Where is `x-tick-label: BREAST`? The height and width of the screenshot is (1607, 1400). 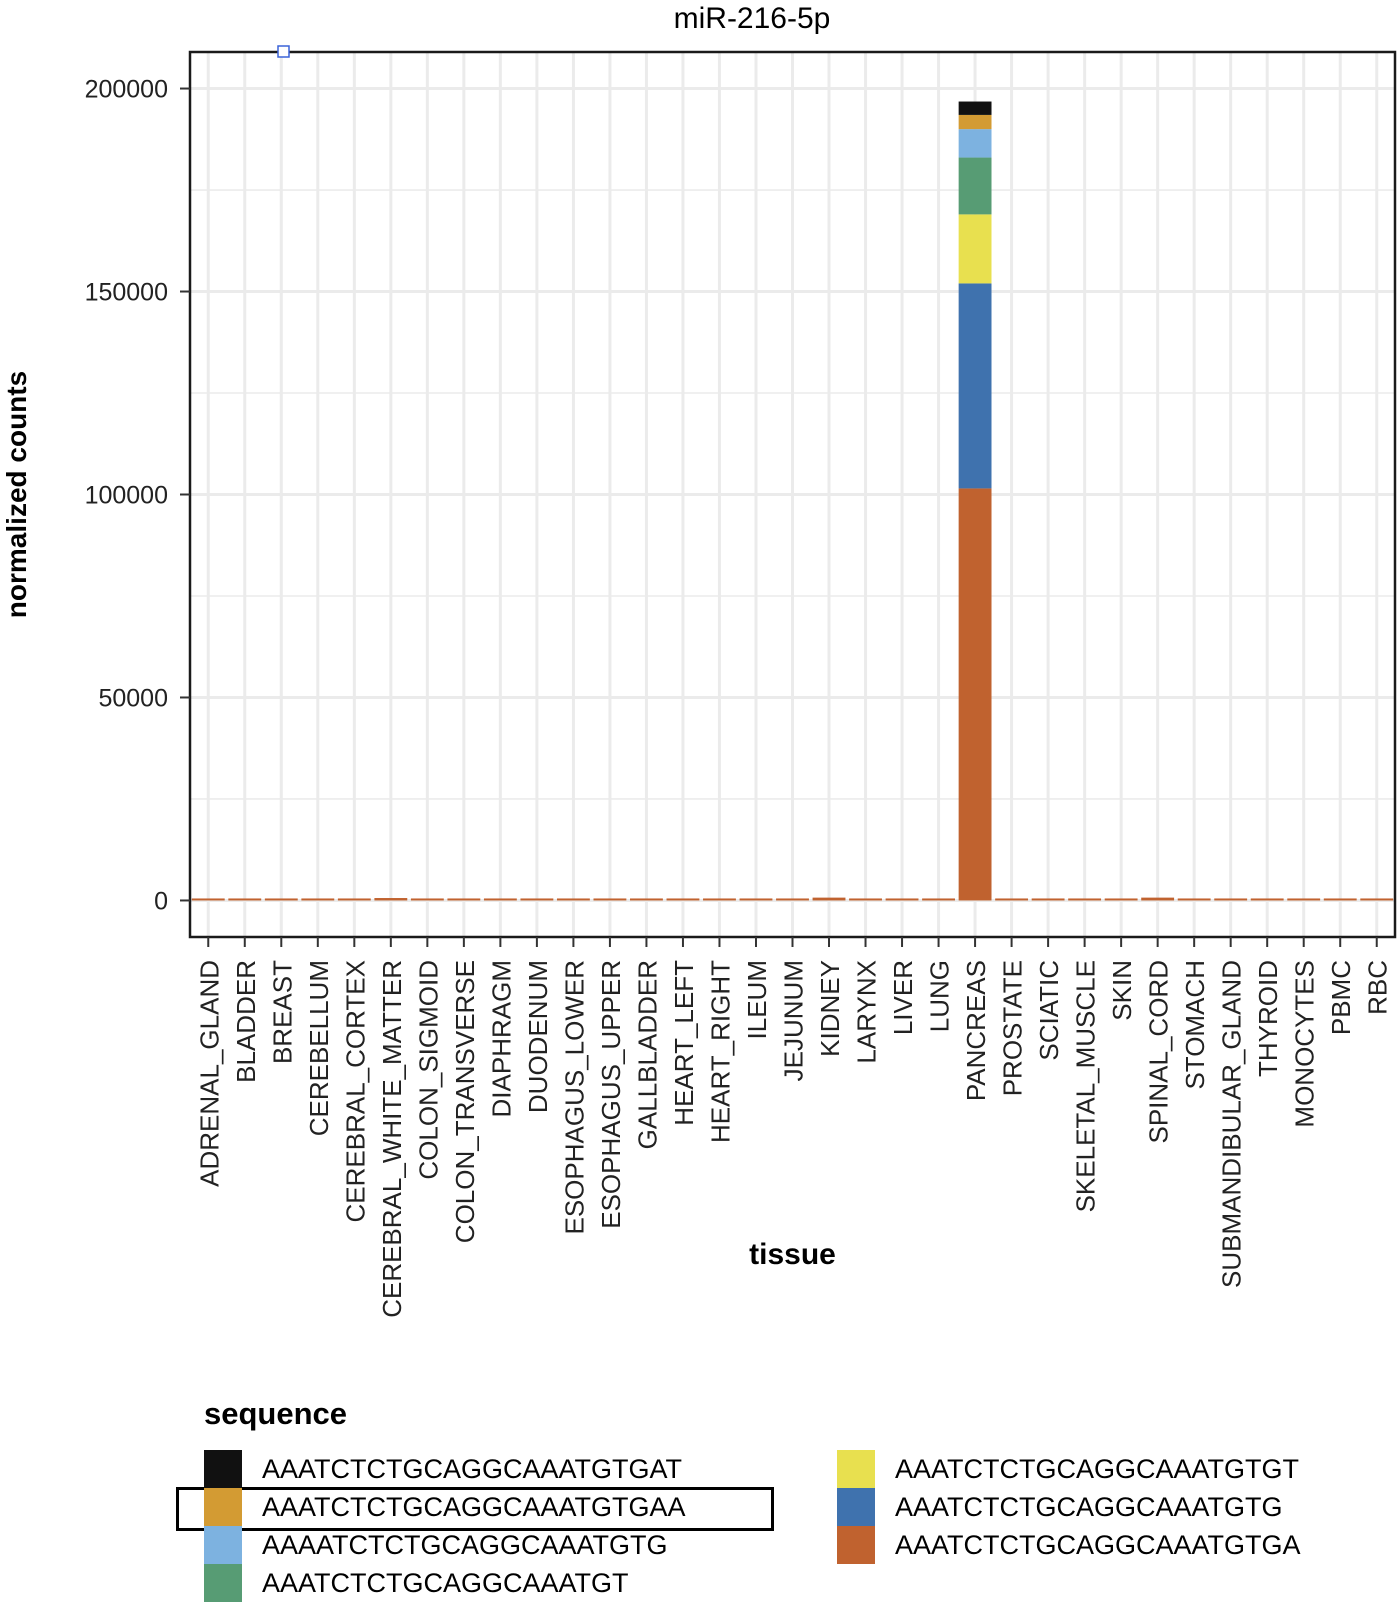
x-tick-label: BREAST is located at coordinates (282, 1012).